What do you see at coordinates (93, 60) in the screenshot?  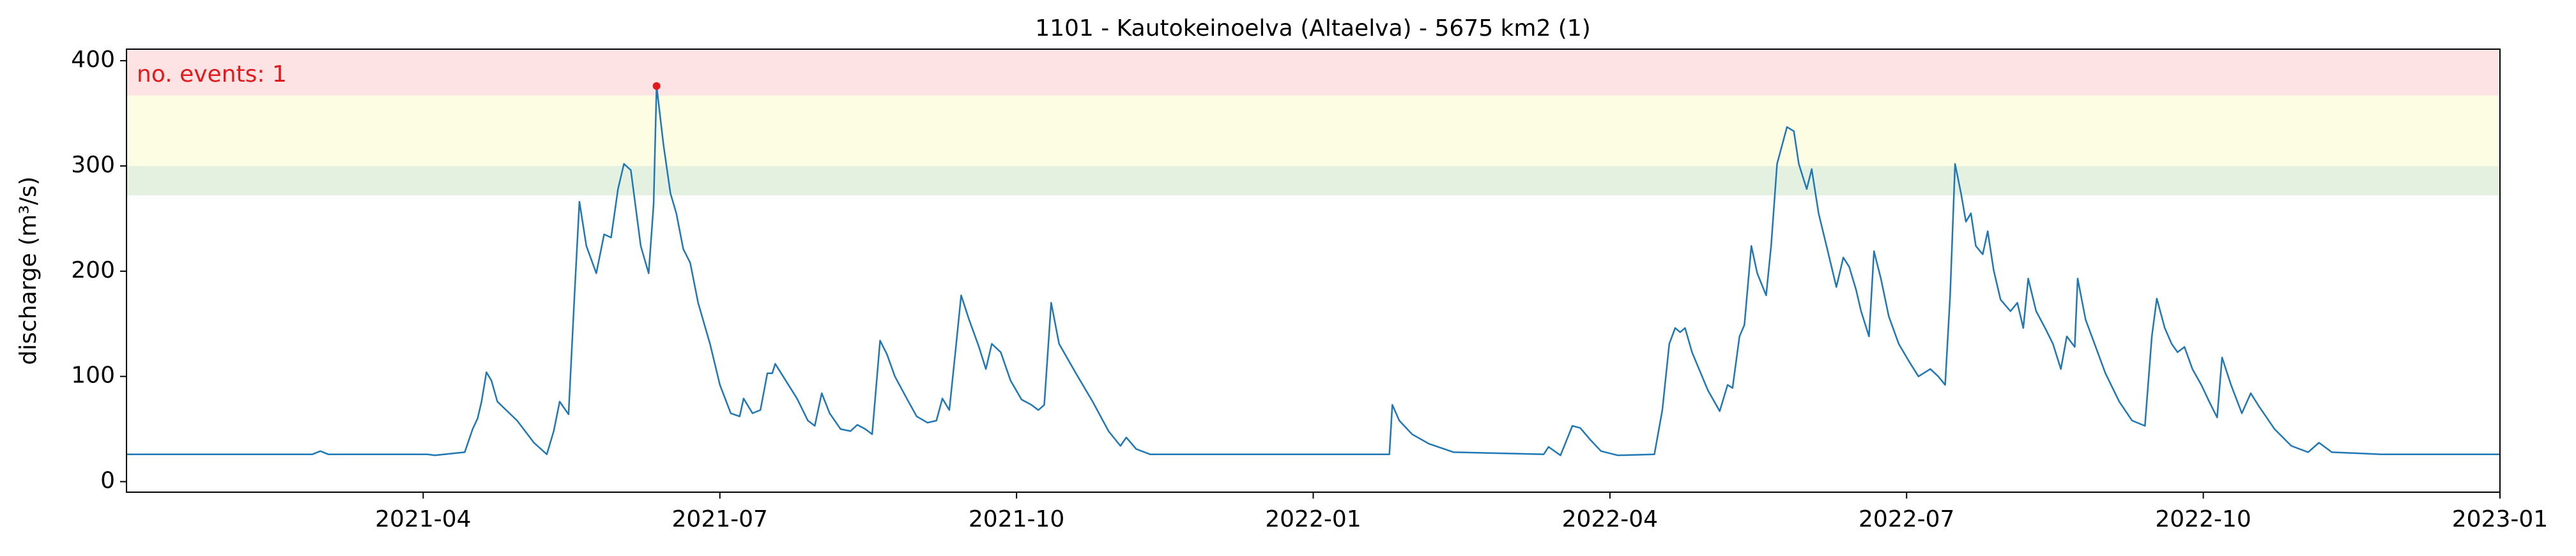 I see `y-tick-label: 400` at bounding box center [93, 60].